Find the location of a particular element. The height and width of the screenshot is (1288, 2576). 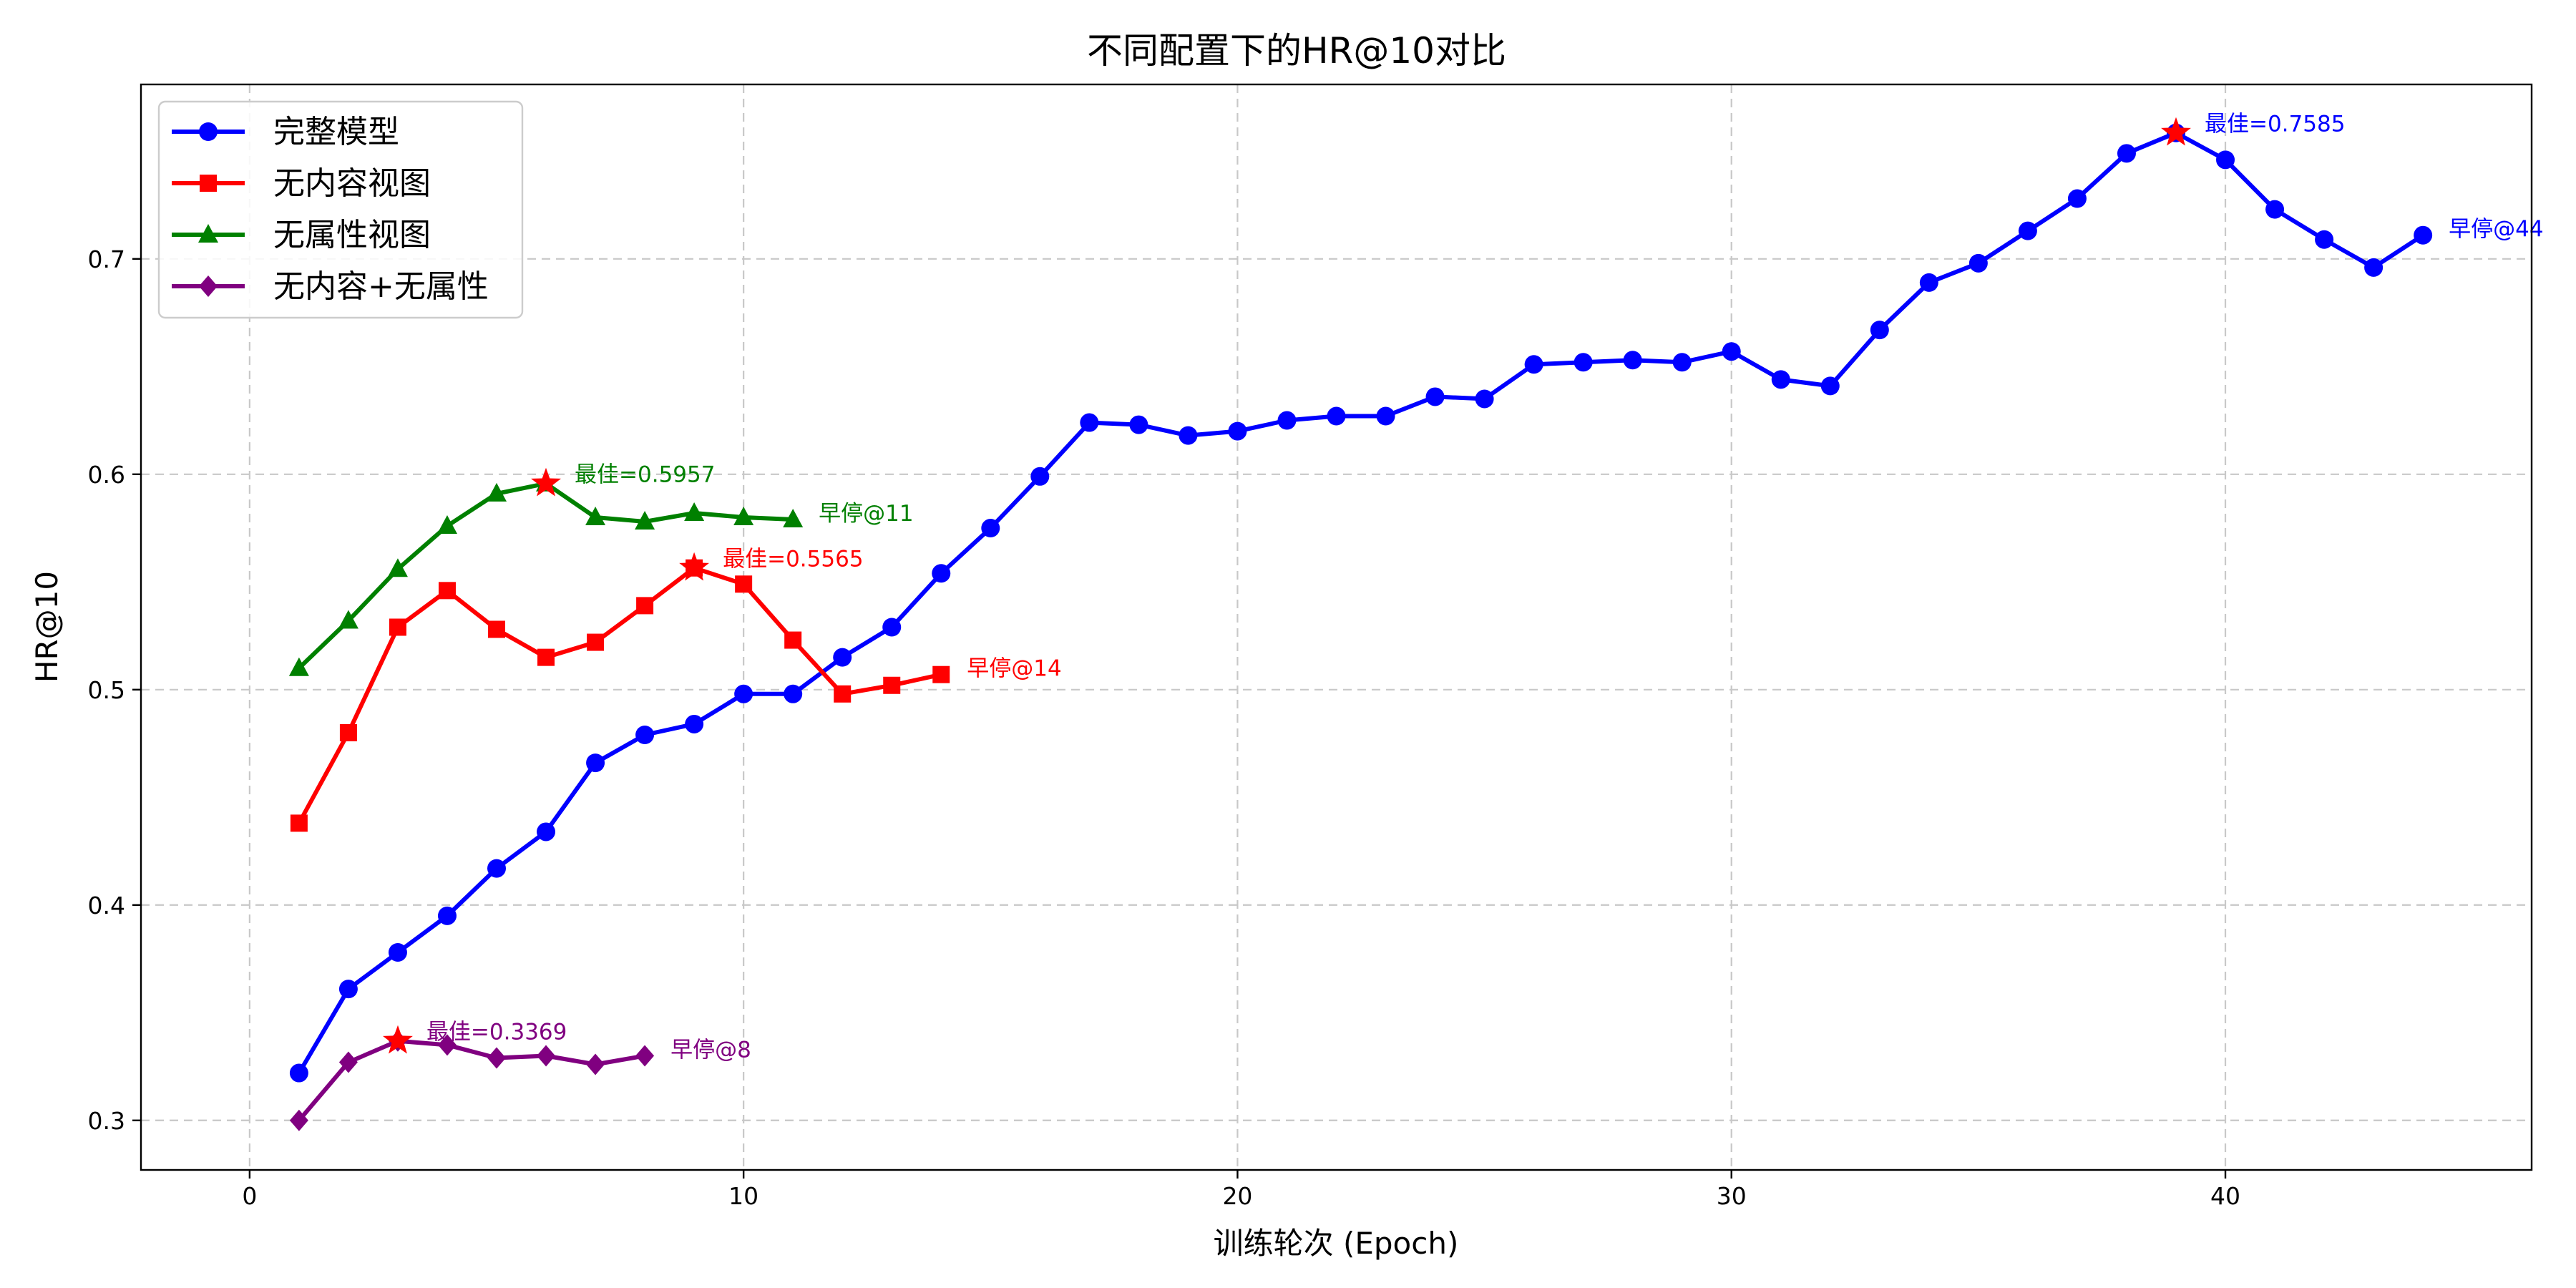

best-annotation: 最佳=0.7585 is located at coordinates (2275, 124).